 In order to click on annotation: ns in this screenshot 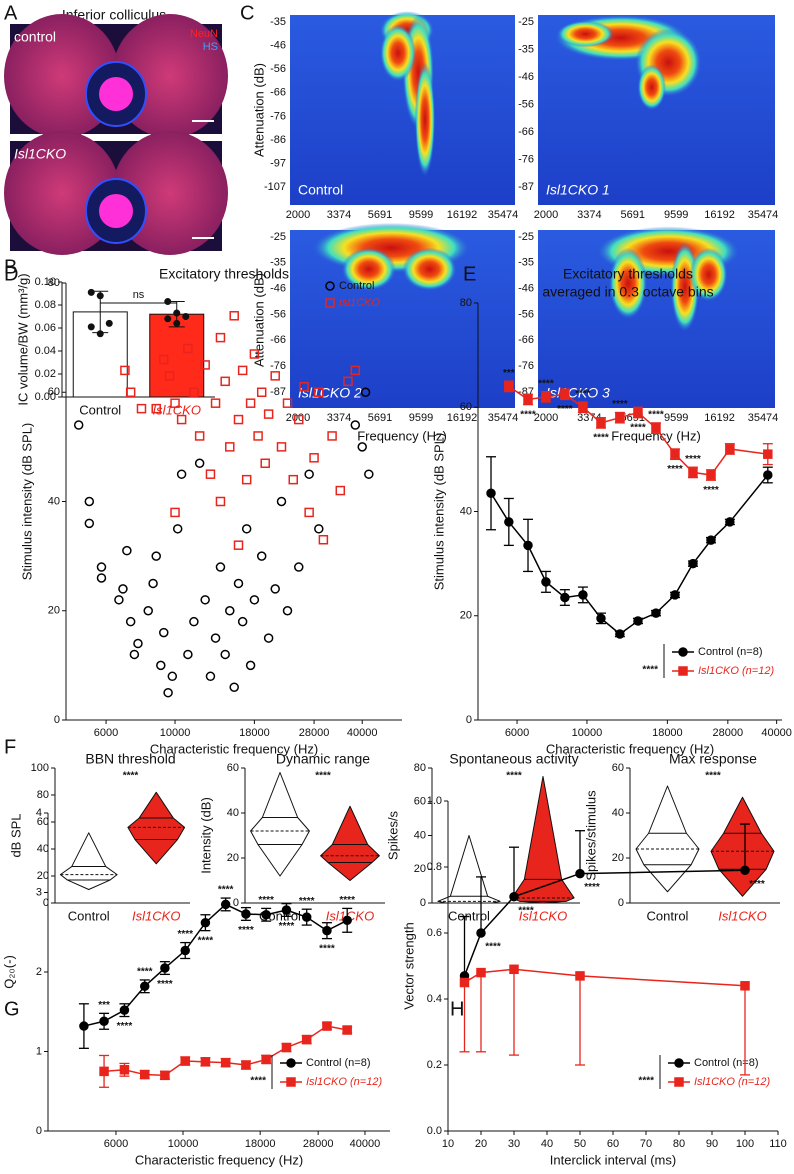, I will do `click(139, 295)`.